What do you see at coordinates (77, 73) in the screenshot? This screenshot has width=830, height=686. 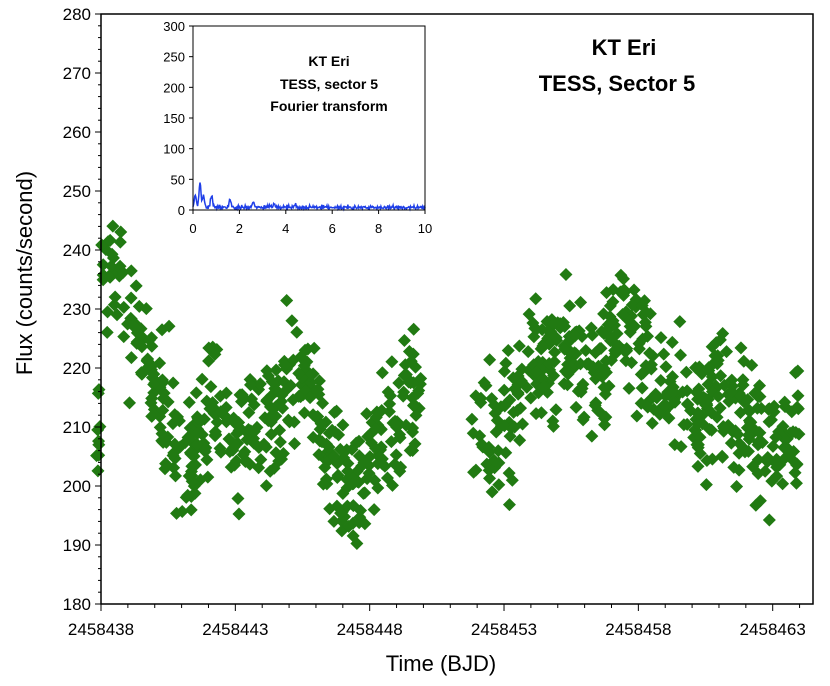 I see `y-tick-label: 270` at bounding box center [77, 73].